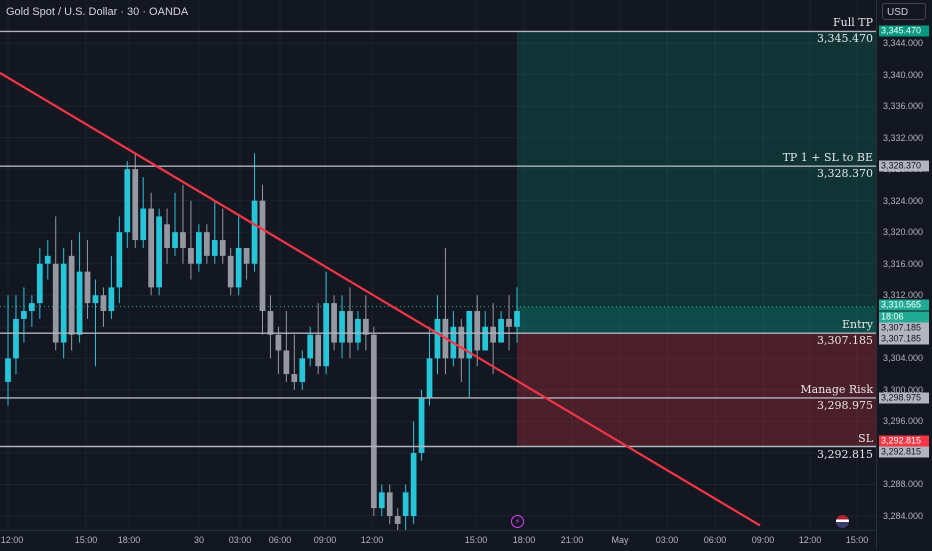 This screenshot has height=551, width=932. What do you see at coordinates (903, 484) in the screenshot?
I see `price-tick: 3,288.000` at bounding box center [903, 484].